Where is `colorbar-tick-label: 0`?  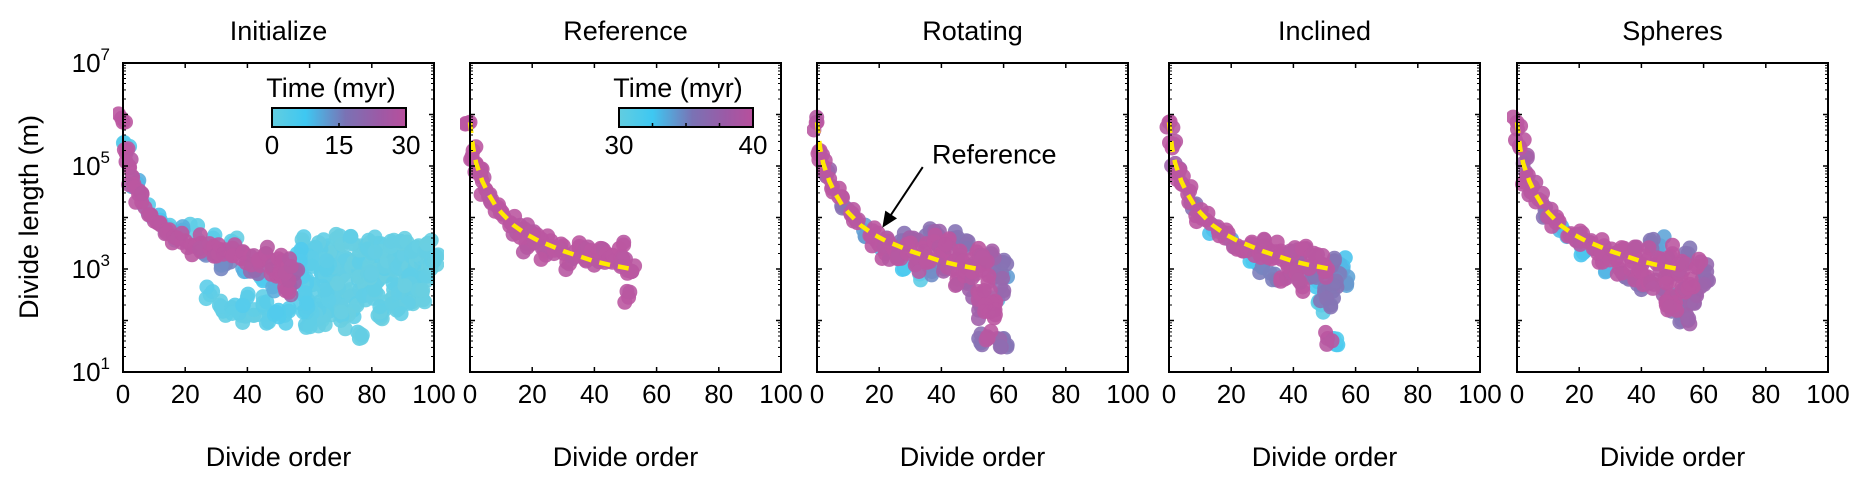 colorbar-tick-label: 0 is located at coordinates (272, 145).